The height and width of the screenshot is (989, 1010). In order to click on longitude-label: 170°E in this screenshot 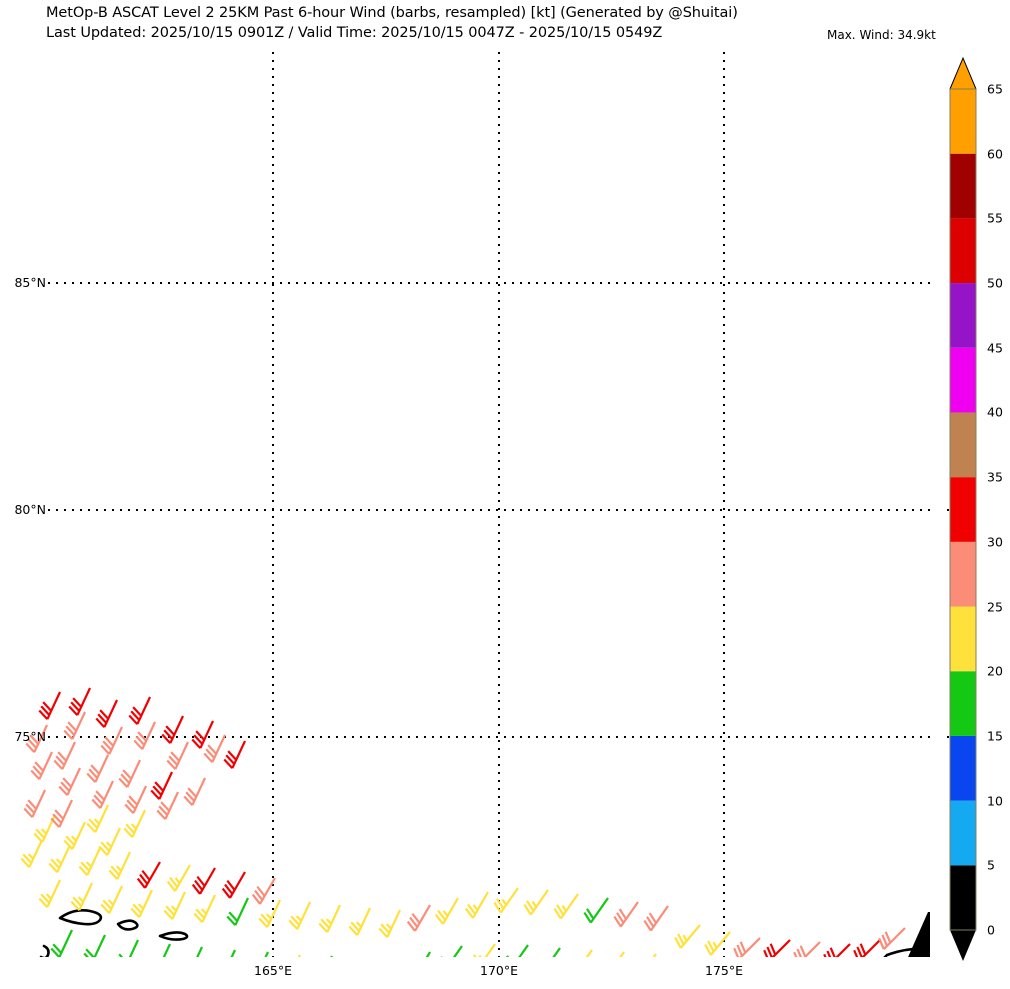, I will do `click(499, 970)`.